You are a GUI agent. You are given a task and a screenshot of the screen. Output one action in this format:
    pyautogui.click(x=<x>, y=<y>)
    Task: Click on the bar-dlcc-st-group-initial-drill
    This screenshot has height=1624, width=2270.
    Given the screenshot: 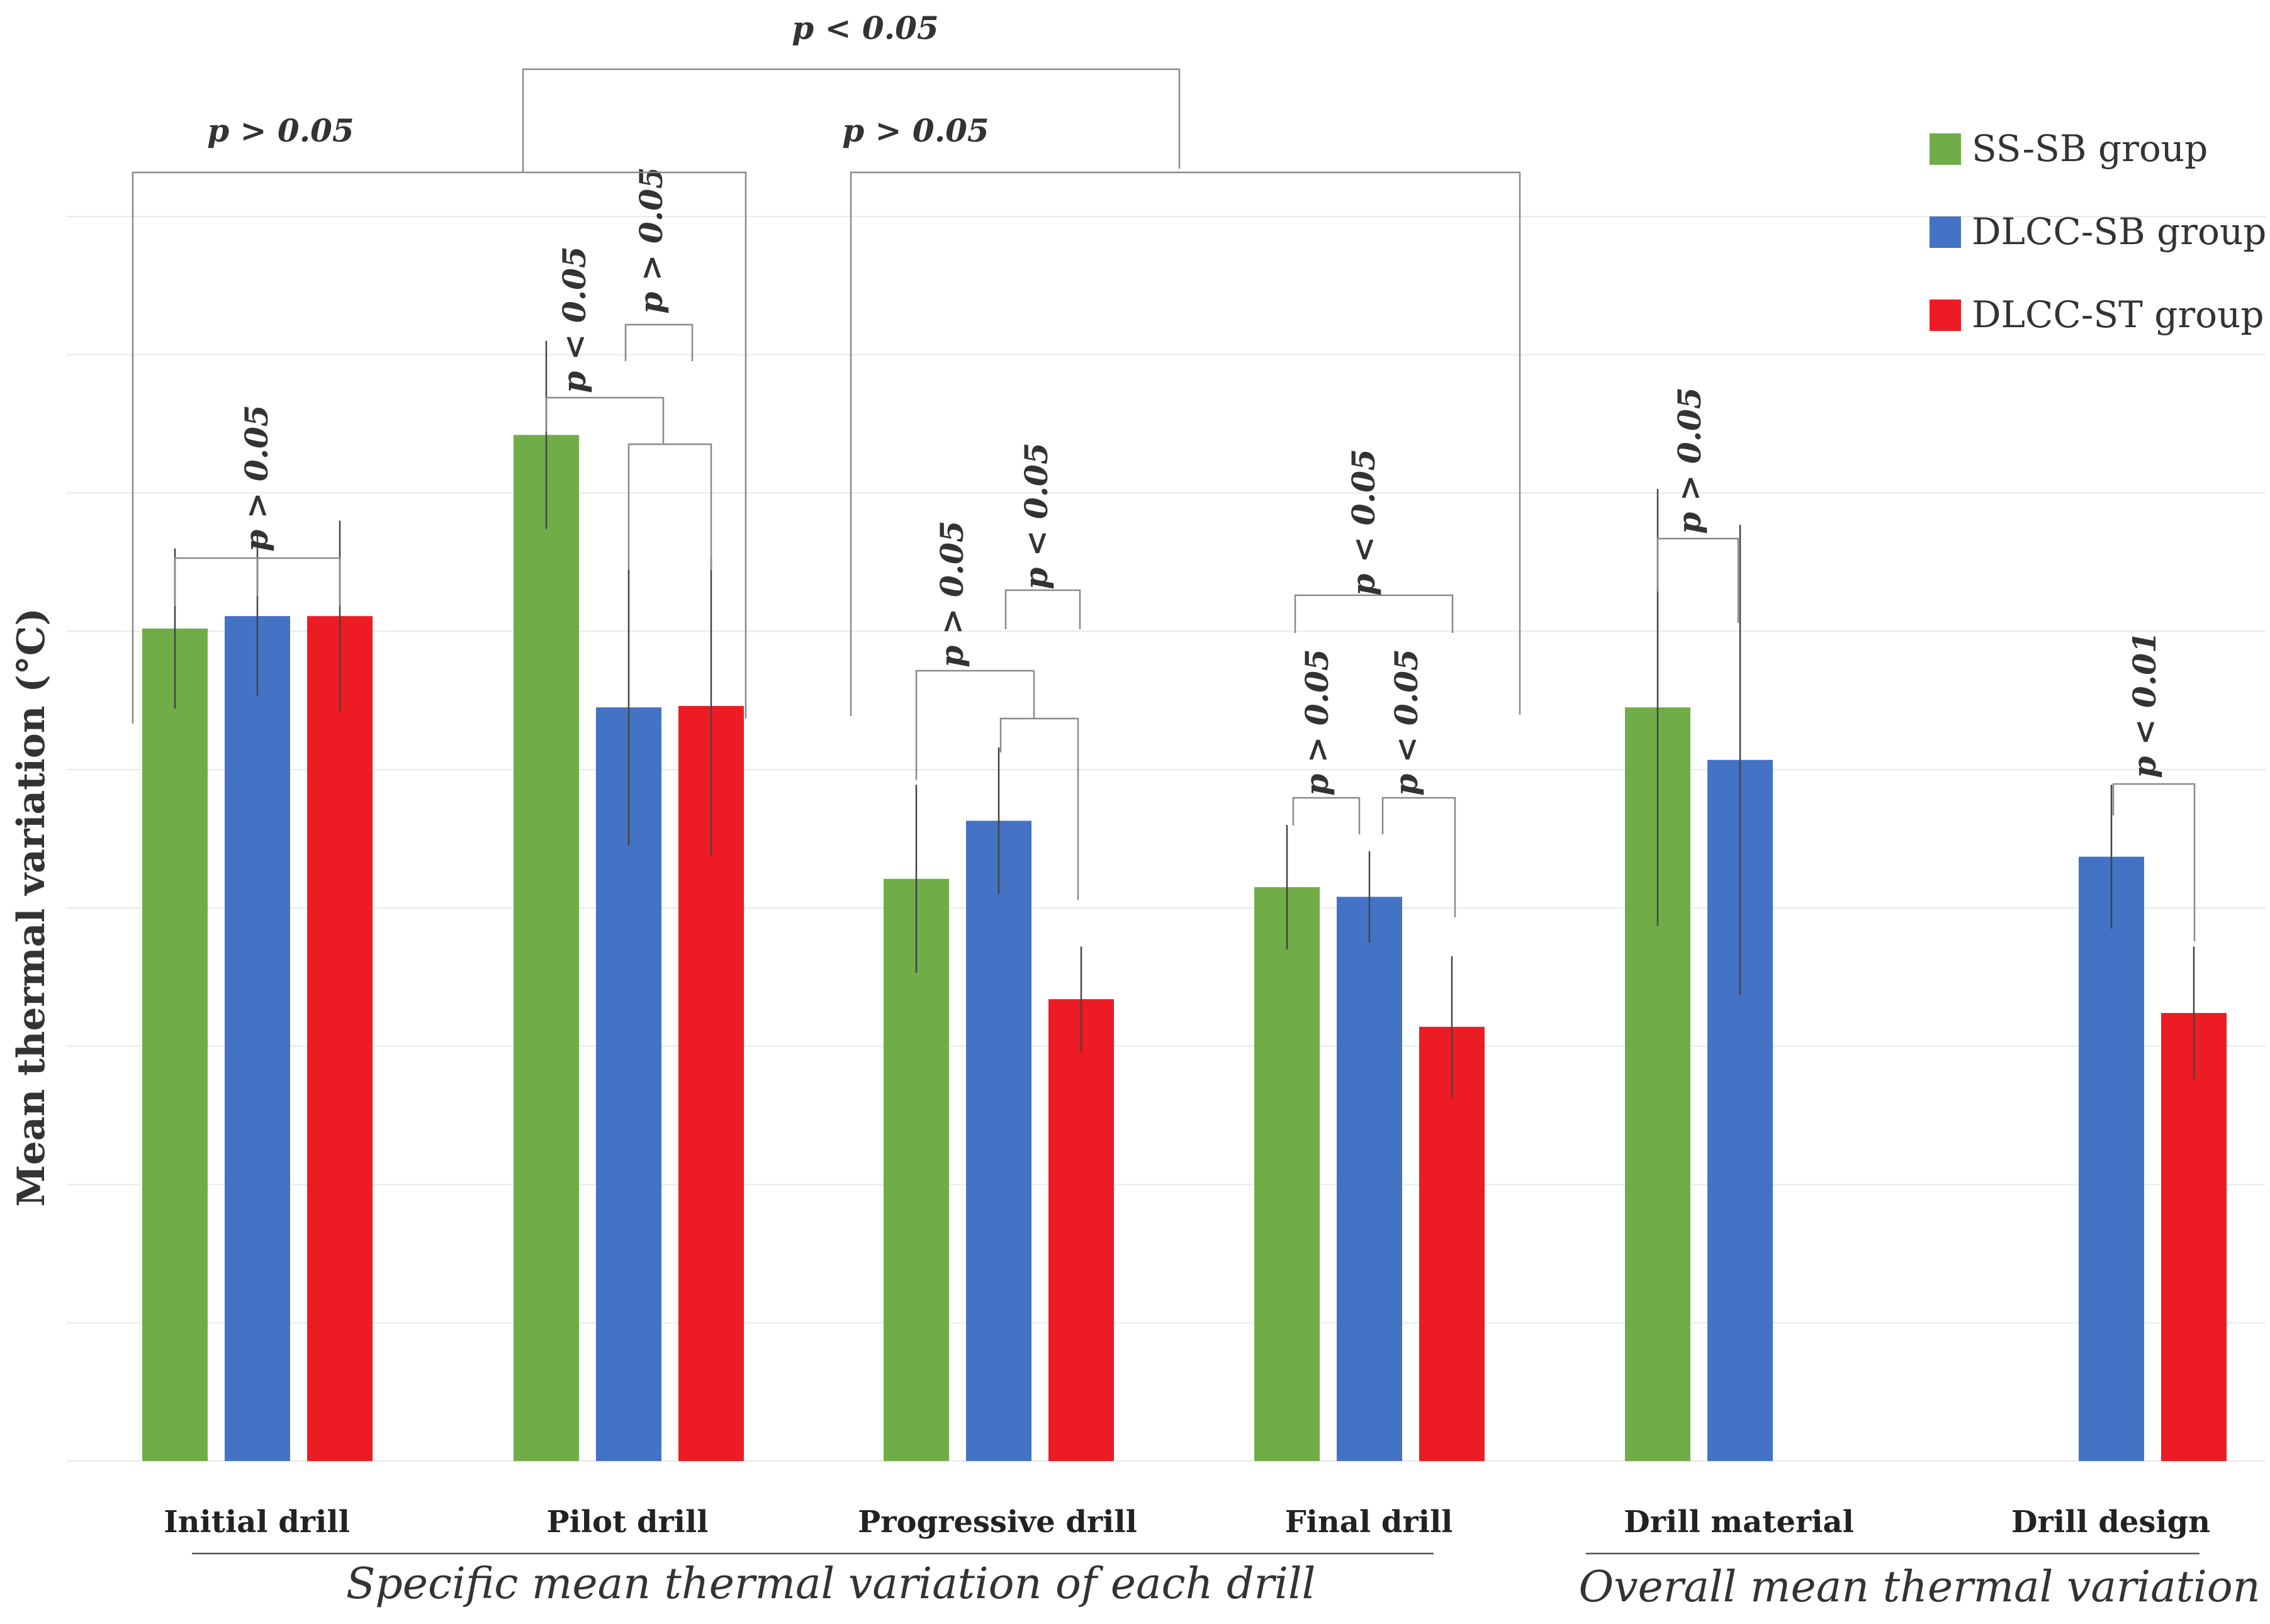 What is the action you would take?
    pyautogui.click(x=340, y=1039)
    